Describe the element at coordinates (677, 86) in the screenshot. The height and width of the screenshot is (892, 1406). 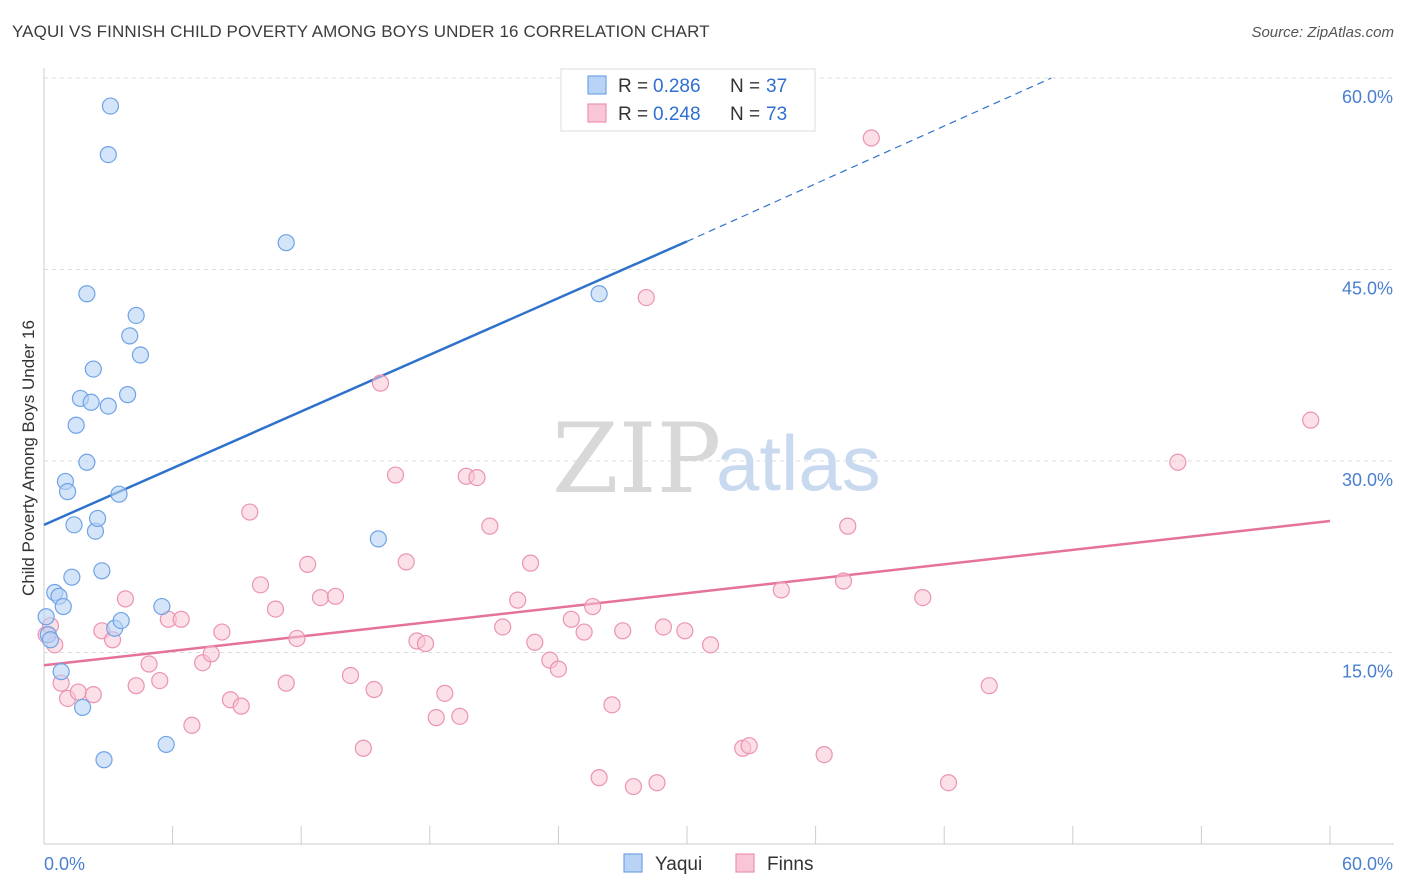
I see `legend-r-value-yaqui: 0.286` at that location.